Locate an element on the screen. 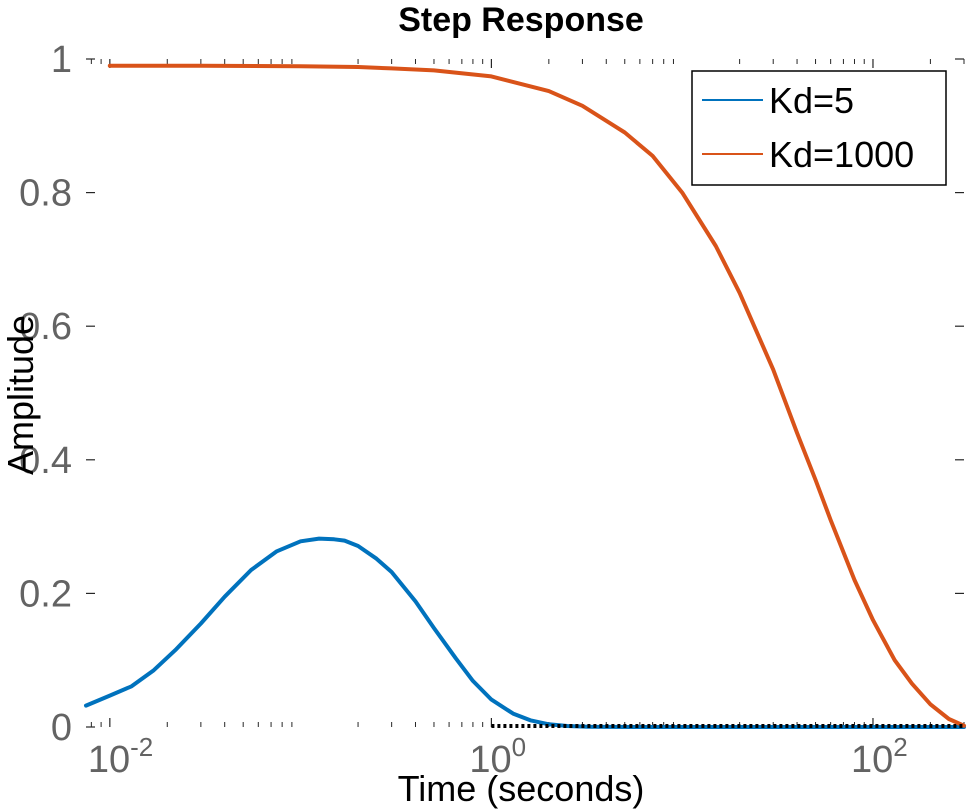 The width and height of the screenshot is (967, 812). x-tick-label: 10² is located at coordinates (879, 756).